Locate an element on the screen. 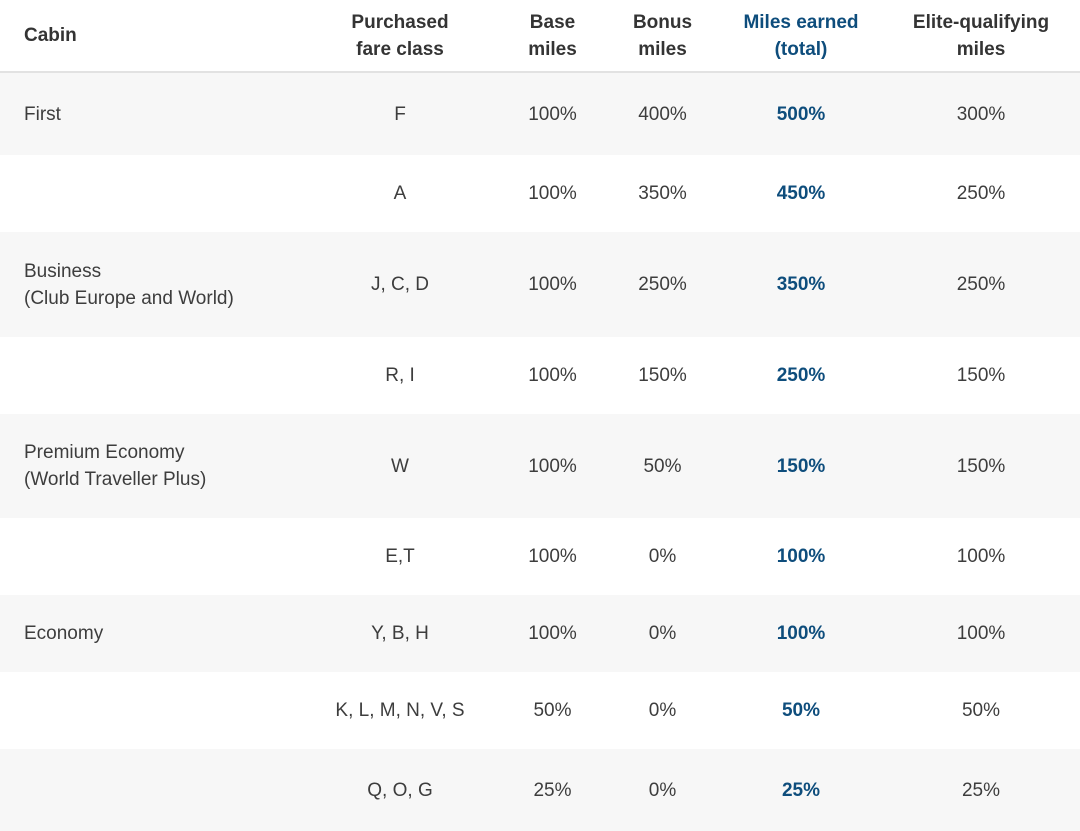 The image size is (1080, 831). bonus-miles-cell: 250% is located at coordinates (662, 284).